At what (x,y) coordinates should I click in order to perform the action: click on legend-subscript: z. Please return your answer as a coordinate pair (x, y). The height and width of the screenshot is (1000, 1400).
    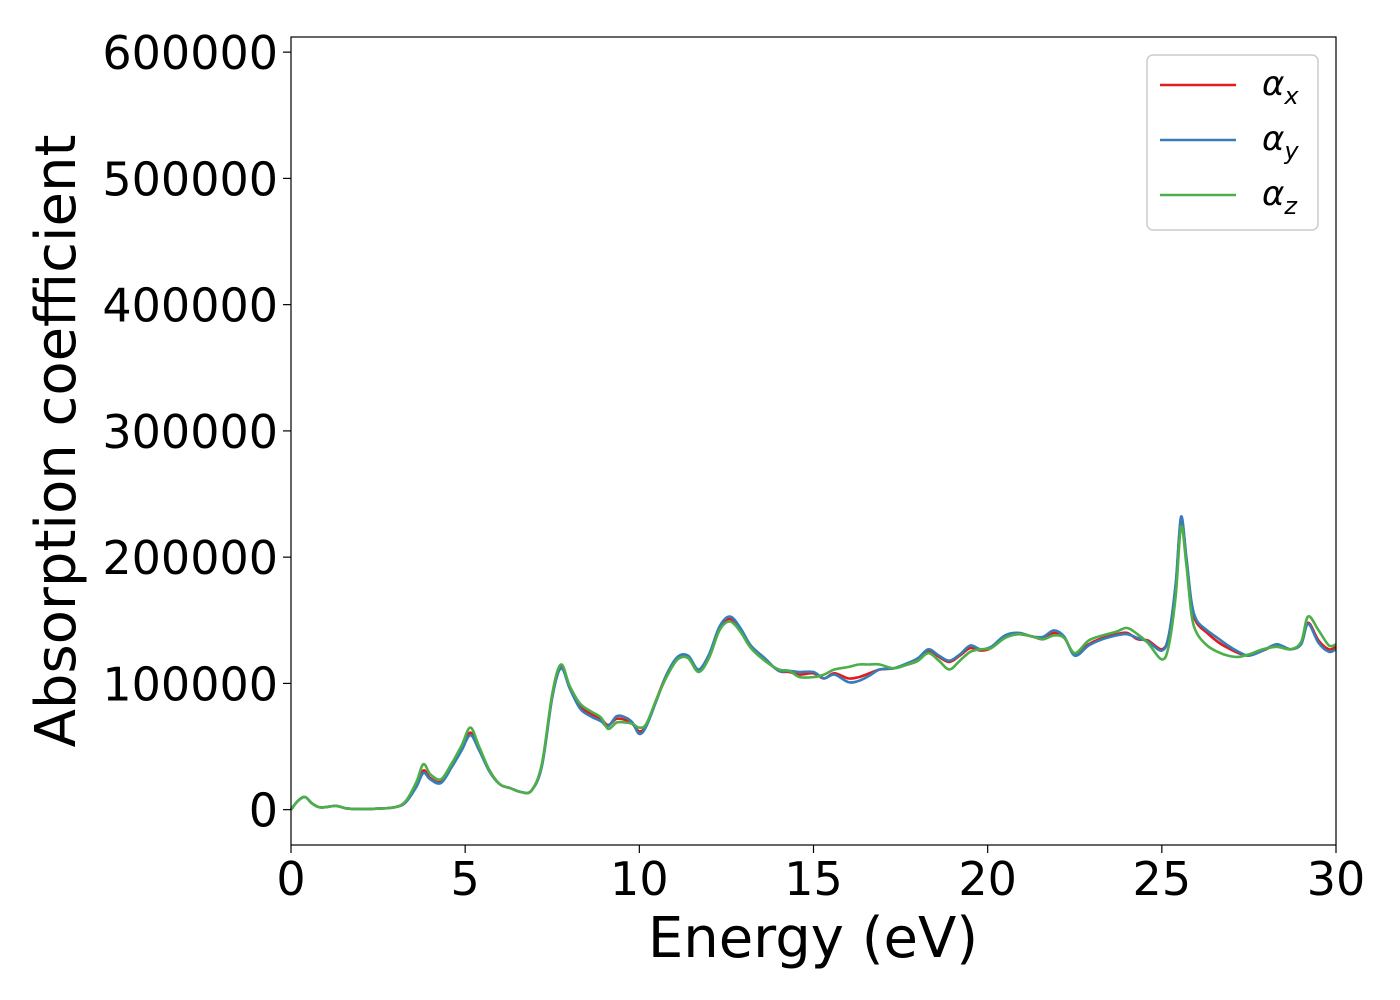
    Looking at the image, I should click on (1290, 206).